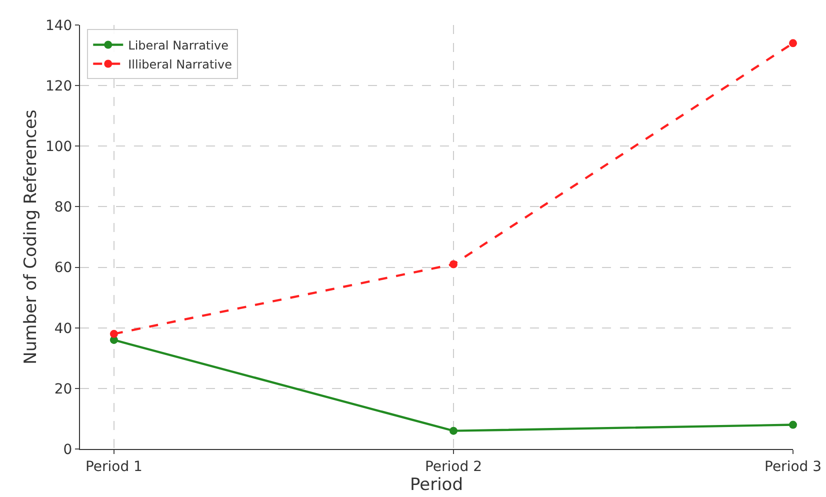 The image size is (826, 497). I want to click on y-tick-label: 100, so click(58, 147).